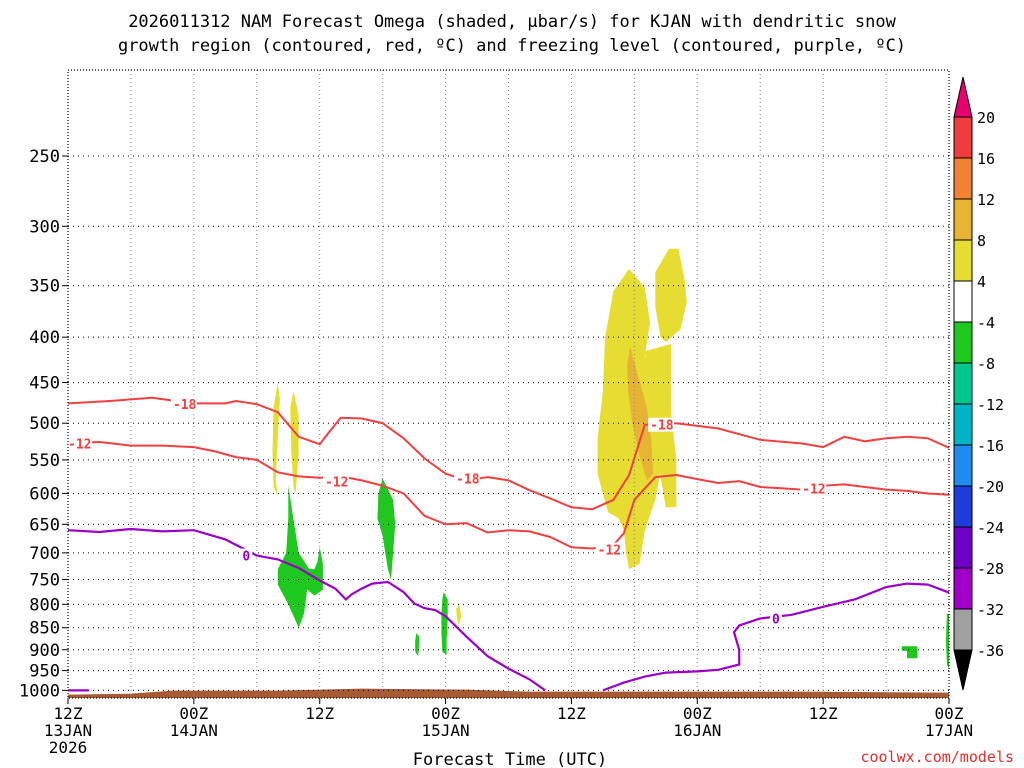 The image size is (1024, 768). I want to click on colorbar-label-9: -20, so click(990, 487).